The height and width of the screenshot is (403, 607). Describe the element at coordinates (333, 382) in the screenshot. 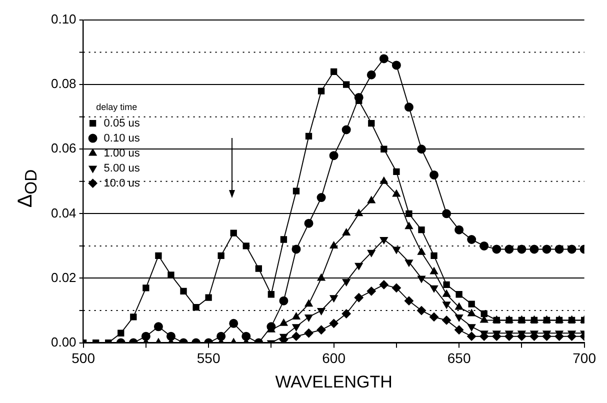

I see `x-axis-title: WAVELENGTH` at that location.